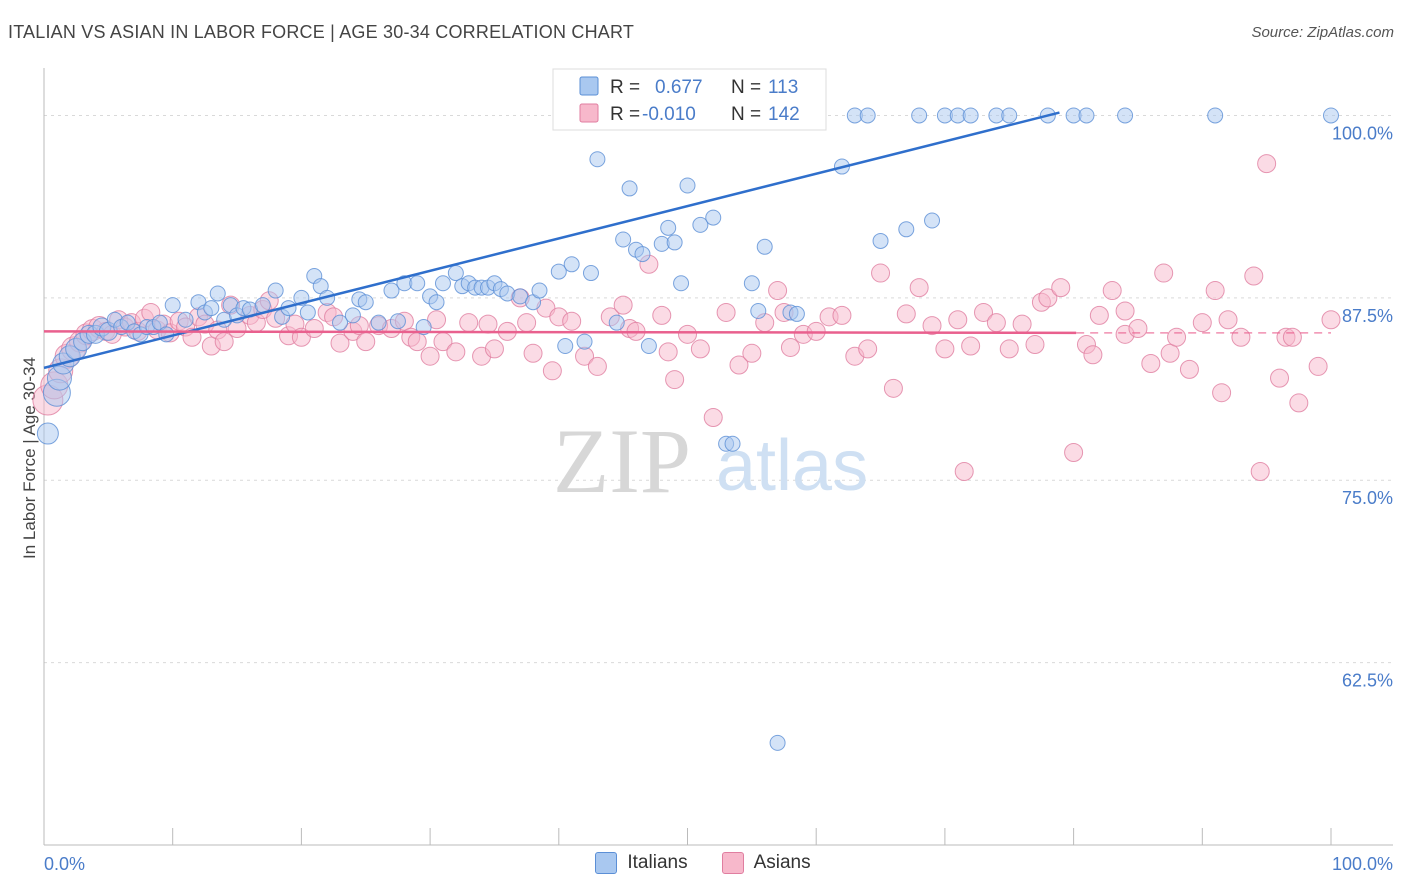  What do you see at coordinates (792, 466) in the screenshot?
I see `watermark-atlas: atlas` at bounding box center [792, 466].